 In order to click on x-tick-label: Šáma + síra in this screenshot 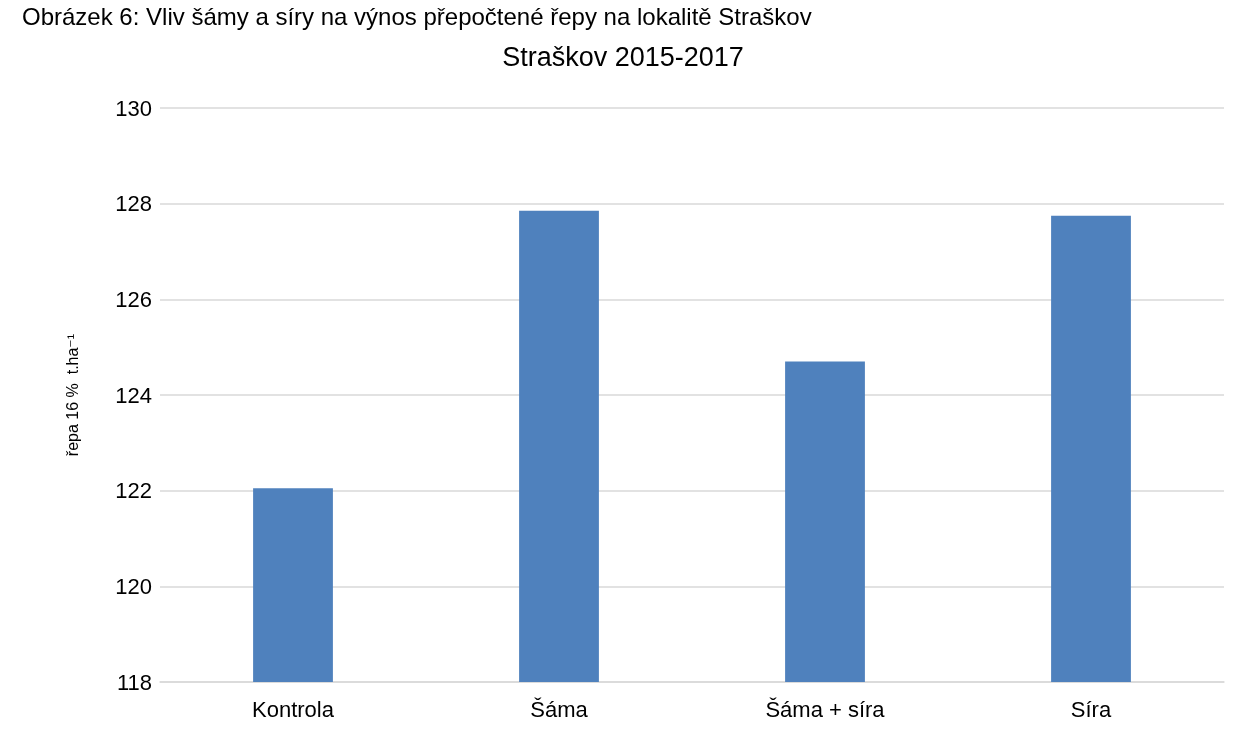, I will do `click(825, 709)`.